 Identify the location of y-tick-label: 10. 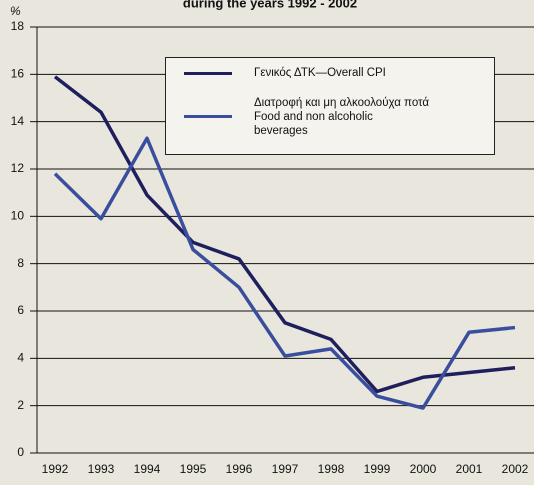
(18, 216).